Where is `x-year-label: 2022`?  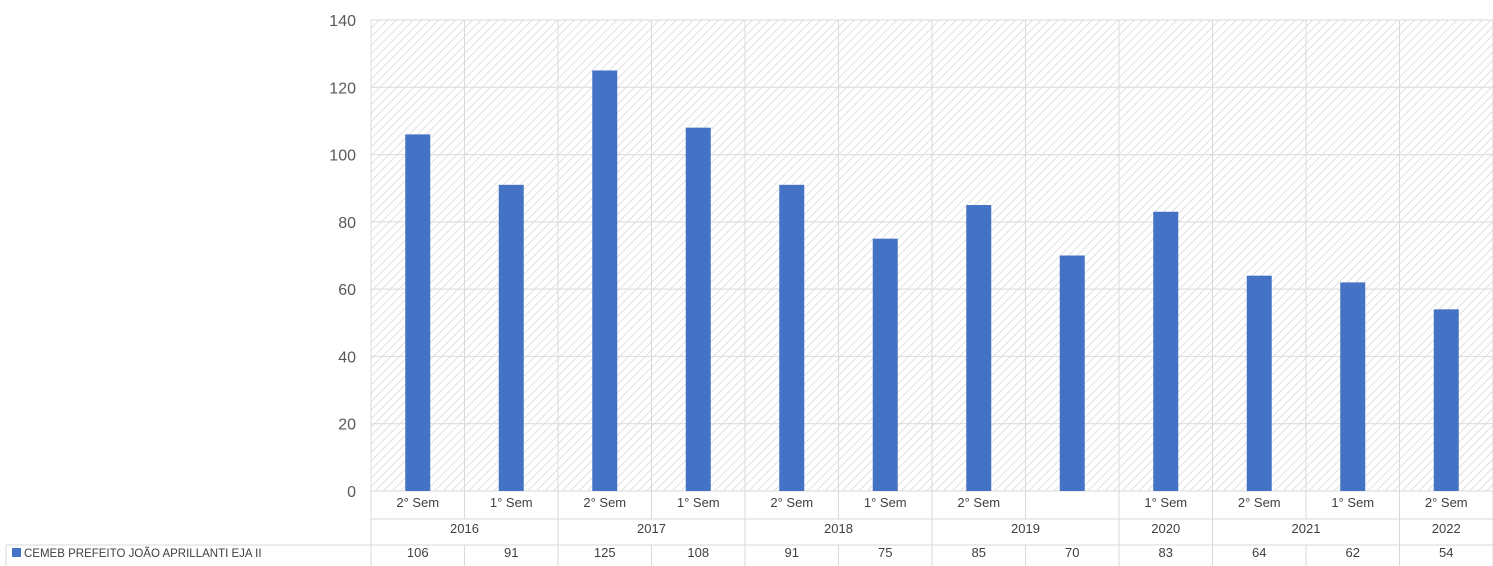
x-year-label: 2022 is located at coordinates (1446, 528).